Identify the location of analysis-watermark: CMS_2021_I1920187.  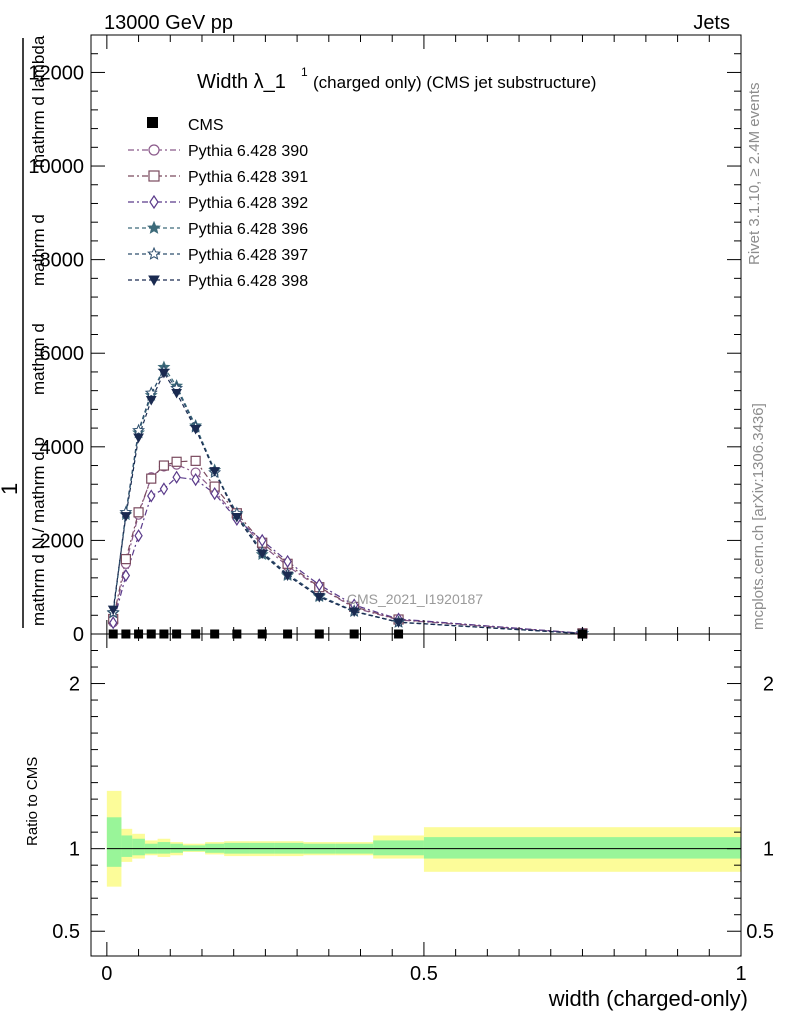
(415, 599).